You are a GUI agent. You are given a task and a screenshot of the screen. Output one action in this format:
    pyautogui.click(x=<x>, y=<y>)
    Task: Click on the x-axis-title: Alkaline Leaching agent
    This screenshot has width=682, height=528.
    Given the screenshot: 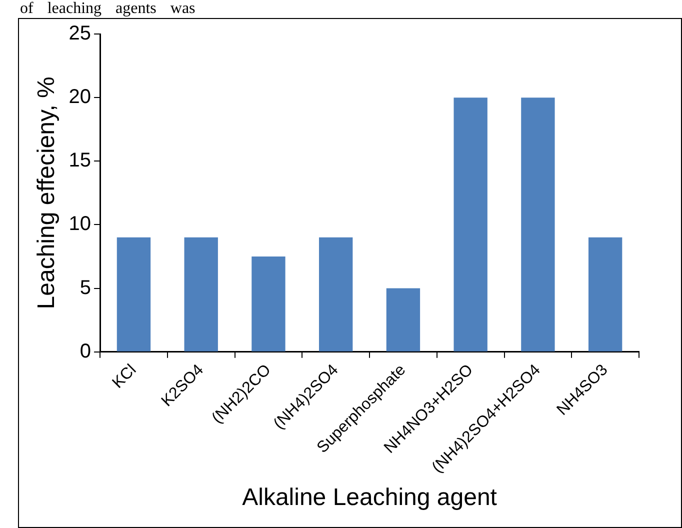 What is the action you would take?
    pyautogui.click(x=370, y=498)
    